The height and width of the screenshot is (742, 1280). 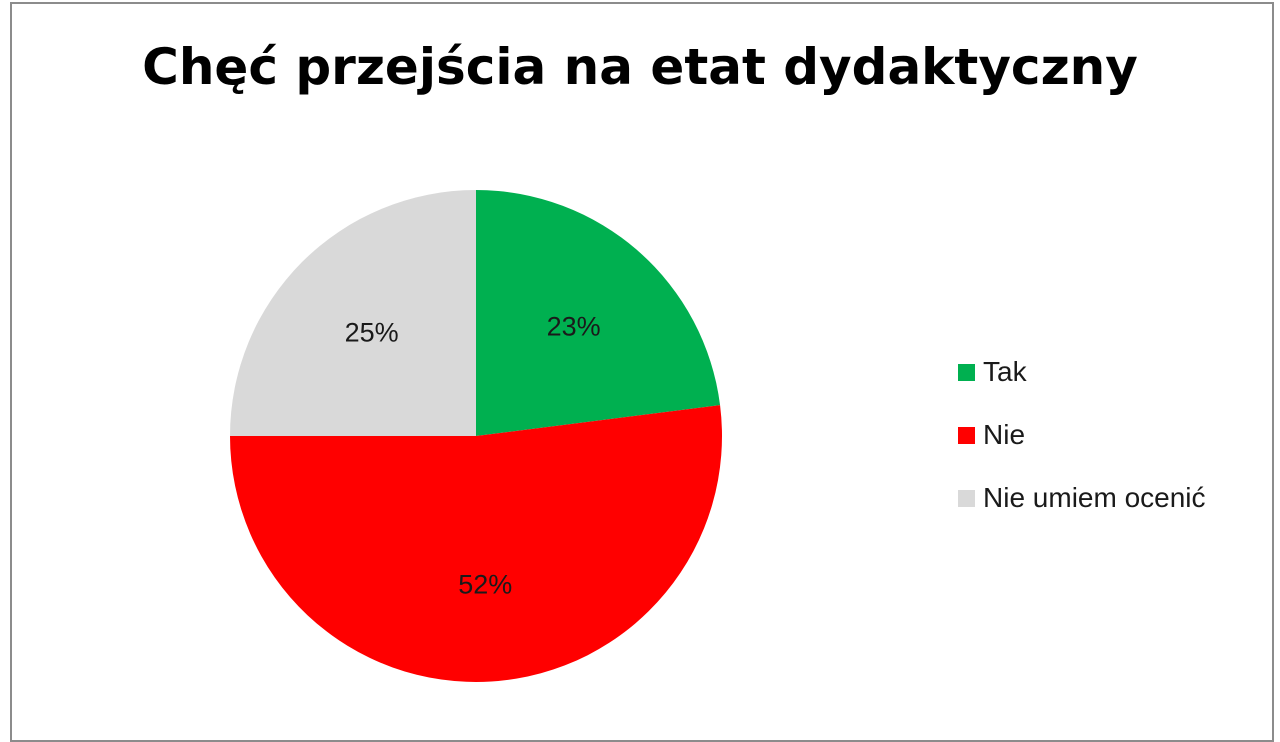 I want to click on slice-label-nie: 52%, so click(x=485, y=584).